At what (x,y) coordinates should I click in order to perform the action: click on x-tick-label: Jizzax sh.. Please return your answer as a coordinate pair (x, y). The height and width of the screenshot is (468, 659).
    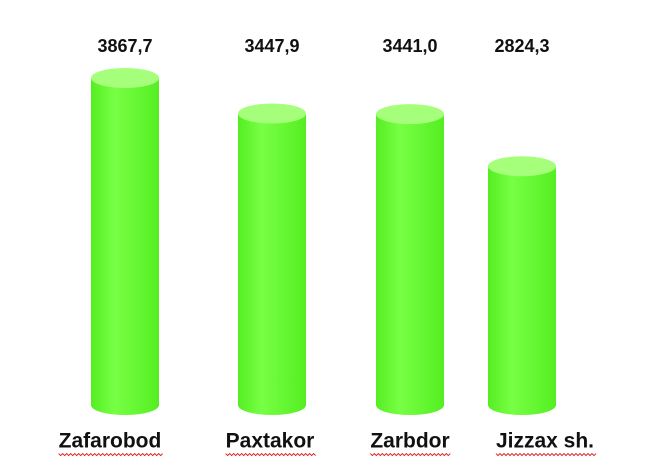
    Looking at the image, I should click on (545, 441).